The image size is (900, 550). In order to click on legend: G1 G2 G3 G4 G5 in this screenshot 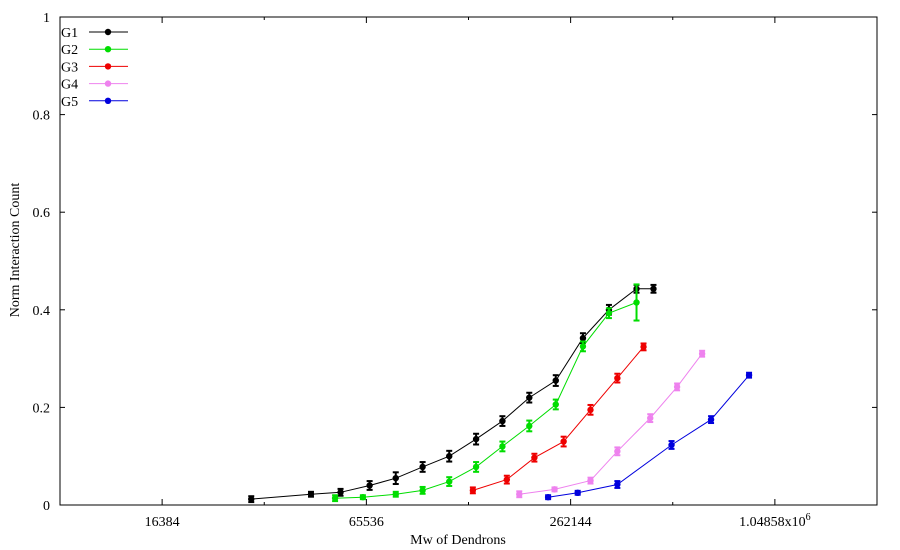, I will do `click(94, 68)`.